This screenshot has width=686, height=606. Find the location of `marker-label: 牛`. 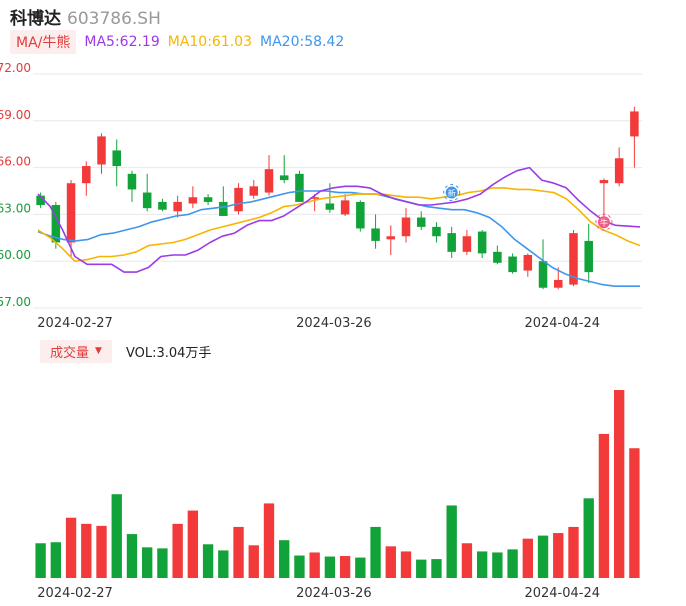

marker-label: 牛 is located at coordinates (604, 223).